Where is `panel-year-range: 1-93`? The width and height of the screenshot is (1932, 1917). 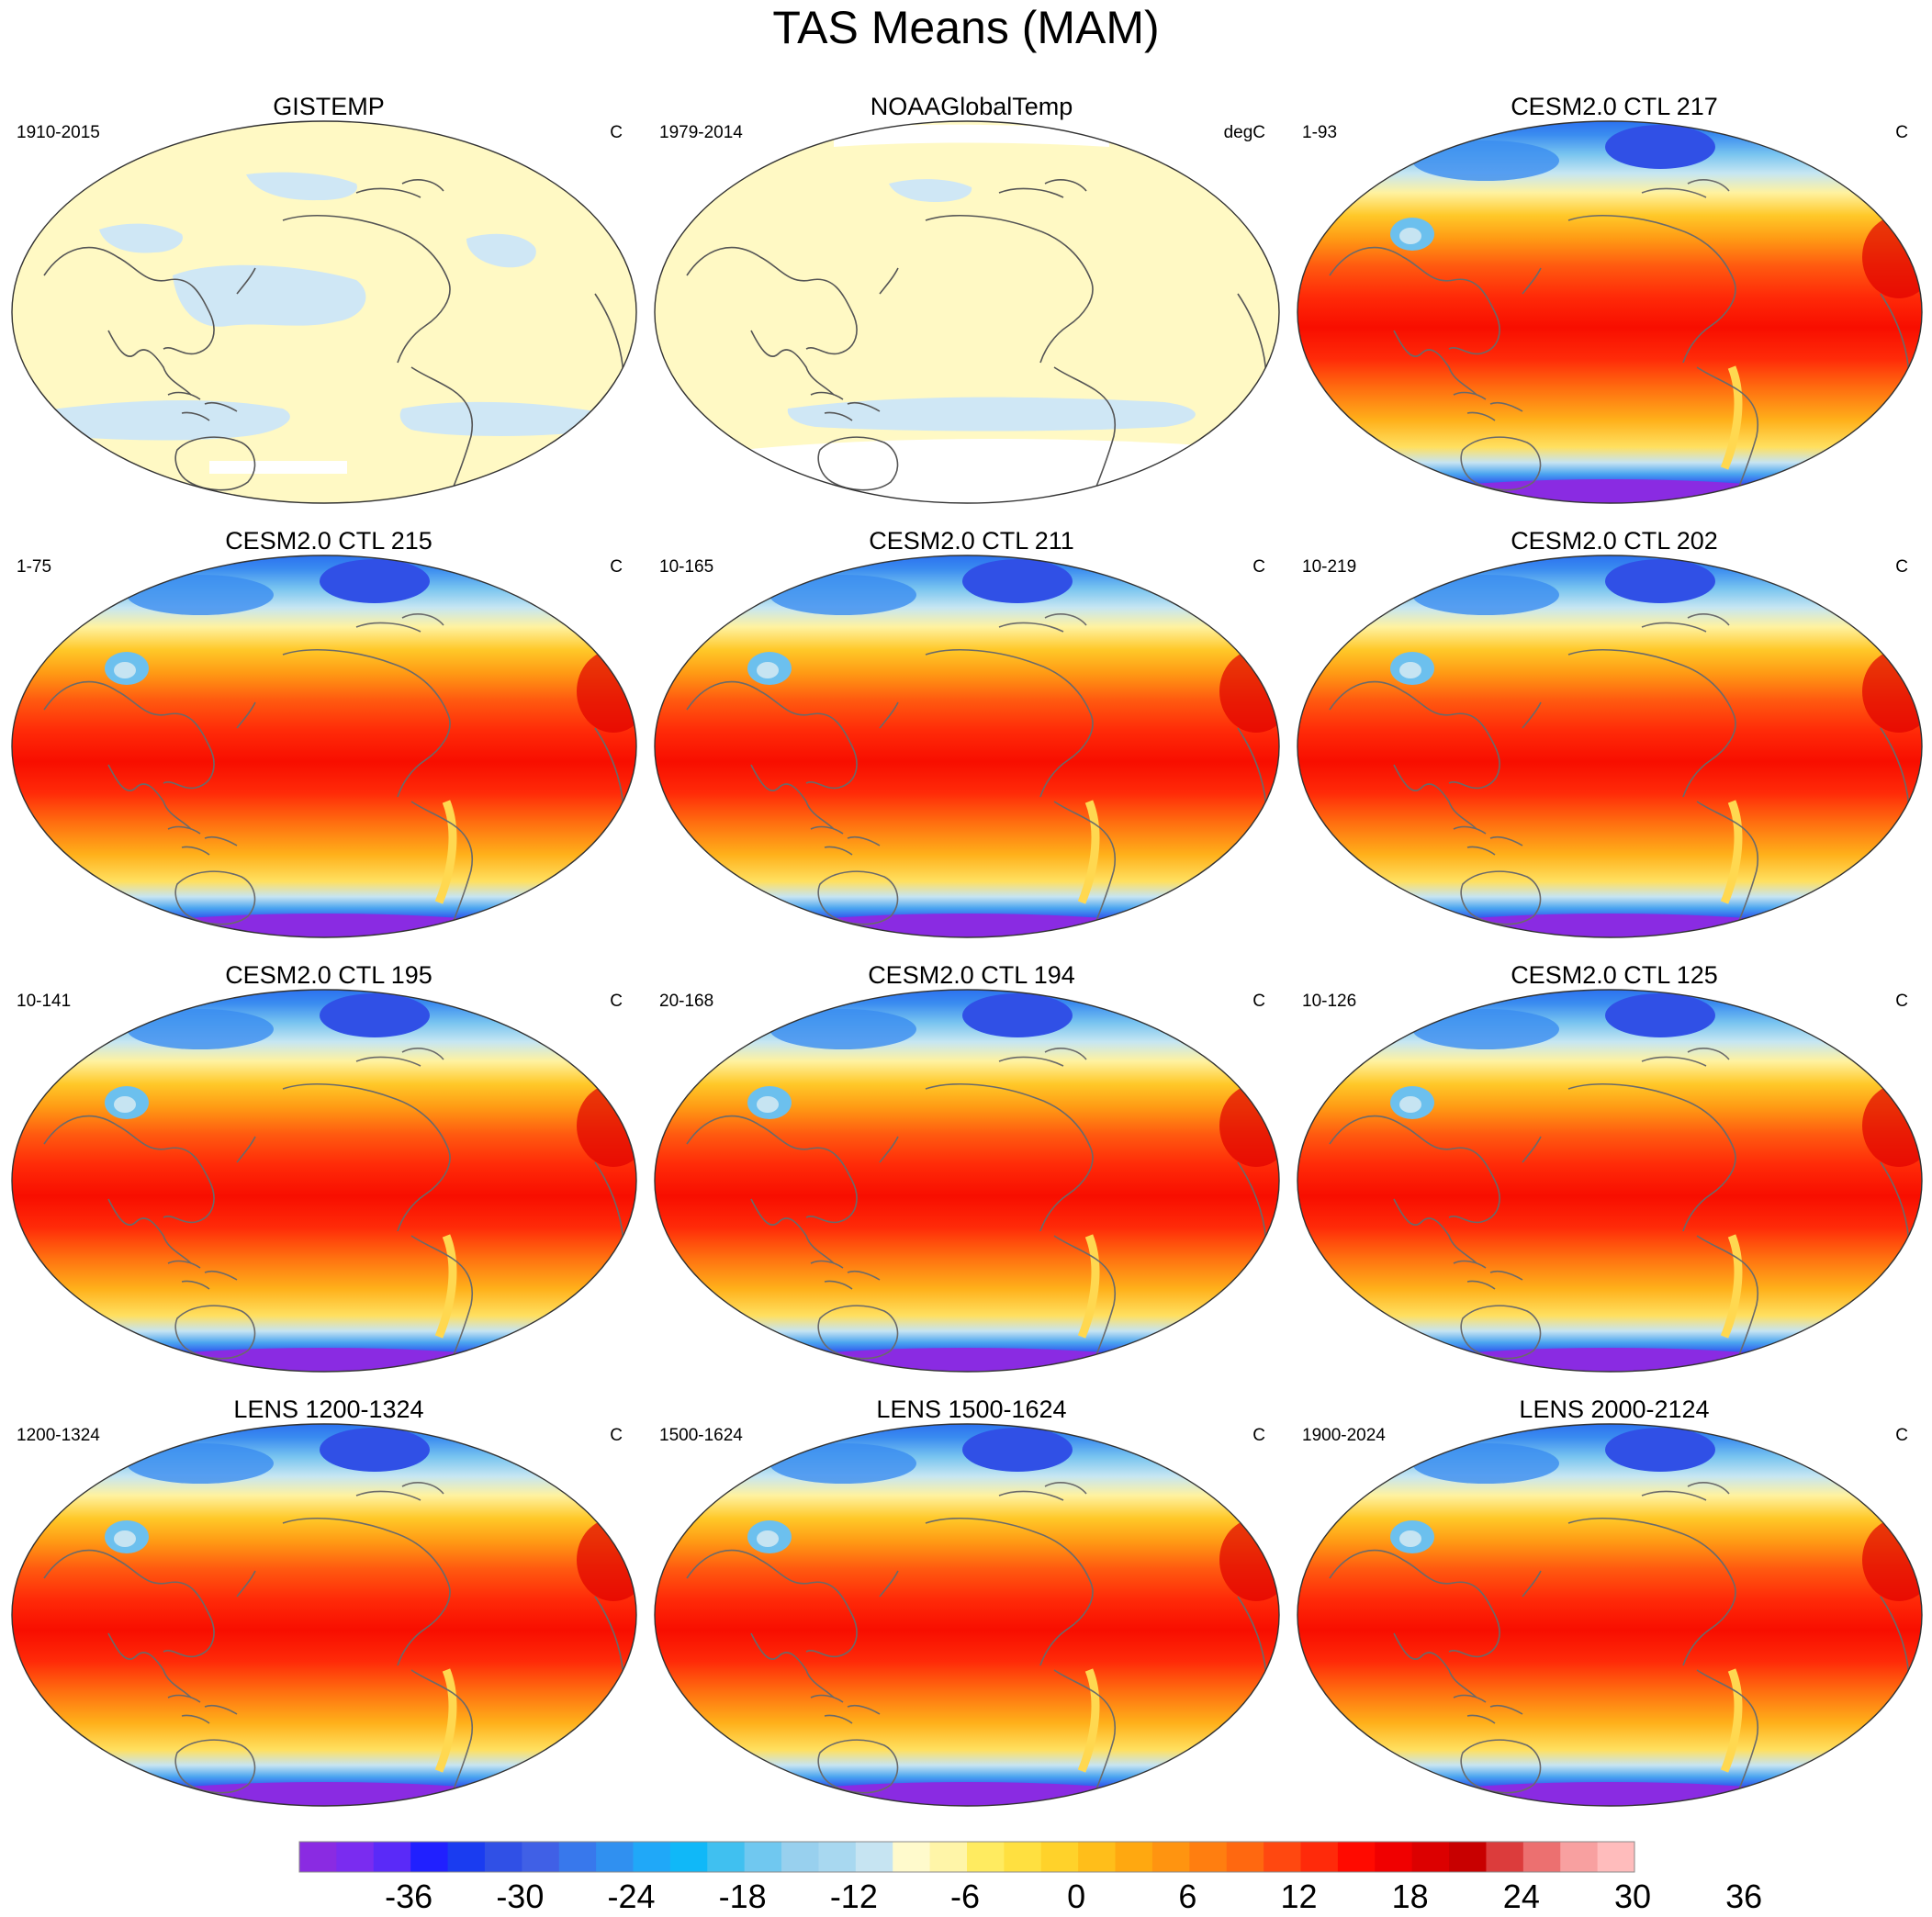
panel-year-range: 1-93 is located at coordinates (1320, 132).